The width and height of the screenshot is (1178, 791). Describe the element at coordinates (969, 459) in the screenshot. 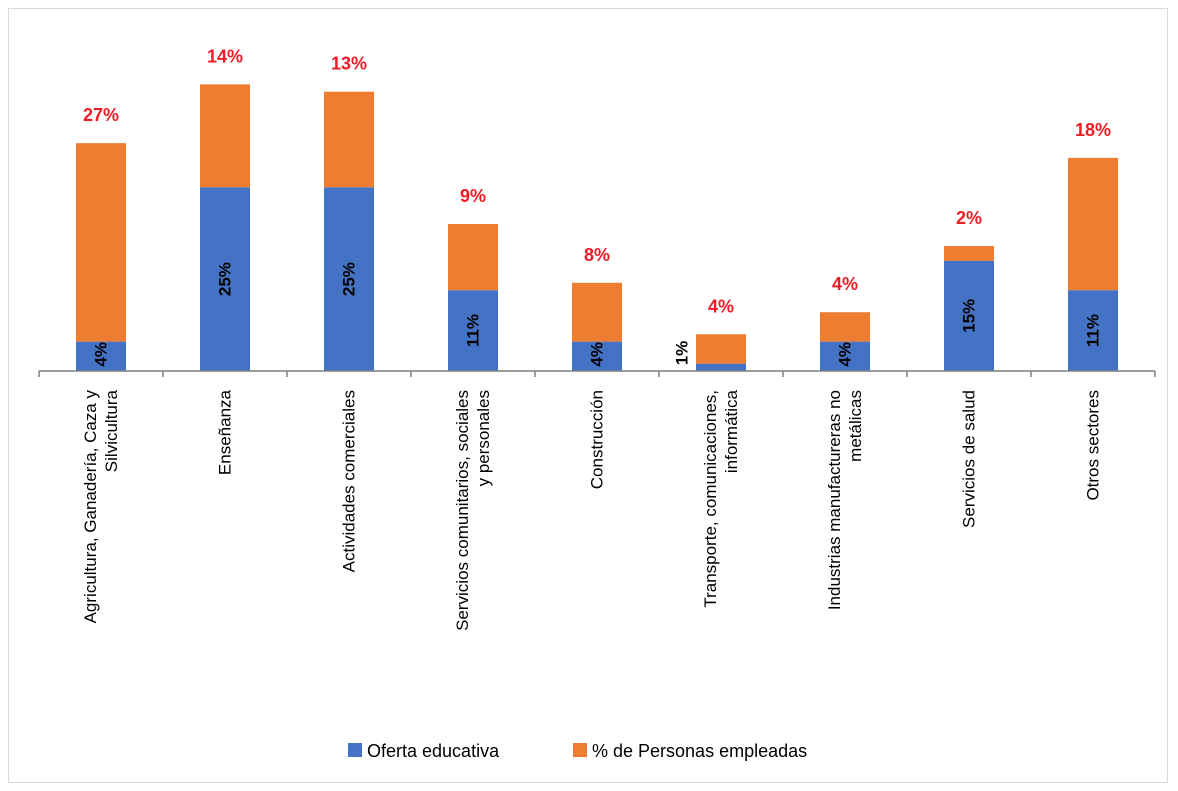

I see `category-label-7-0: Servicios de salud` at that location.